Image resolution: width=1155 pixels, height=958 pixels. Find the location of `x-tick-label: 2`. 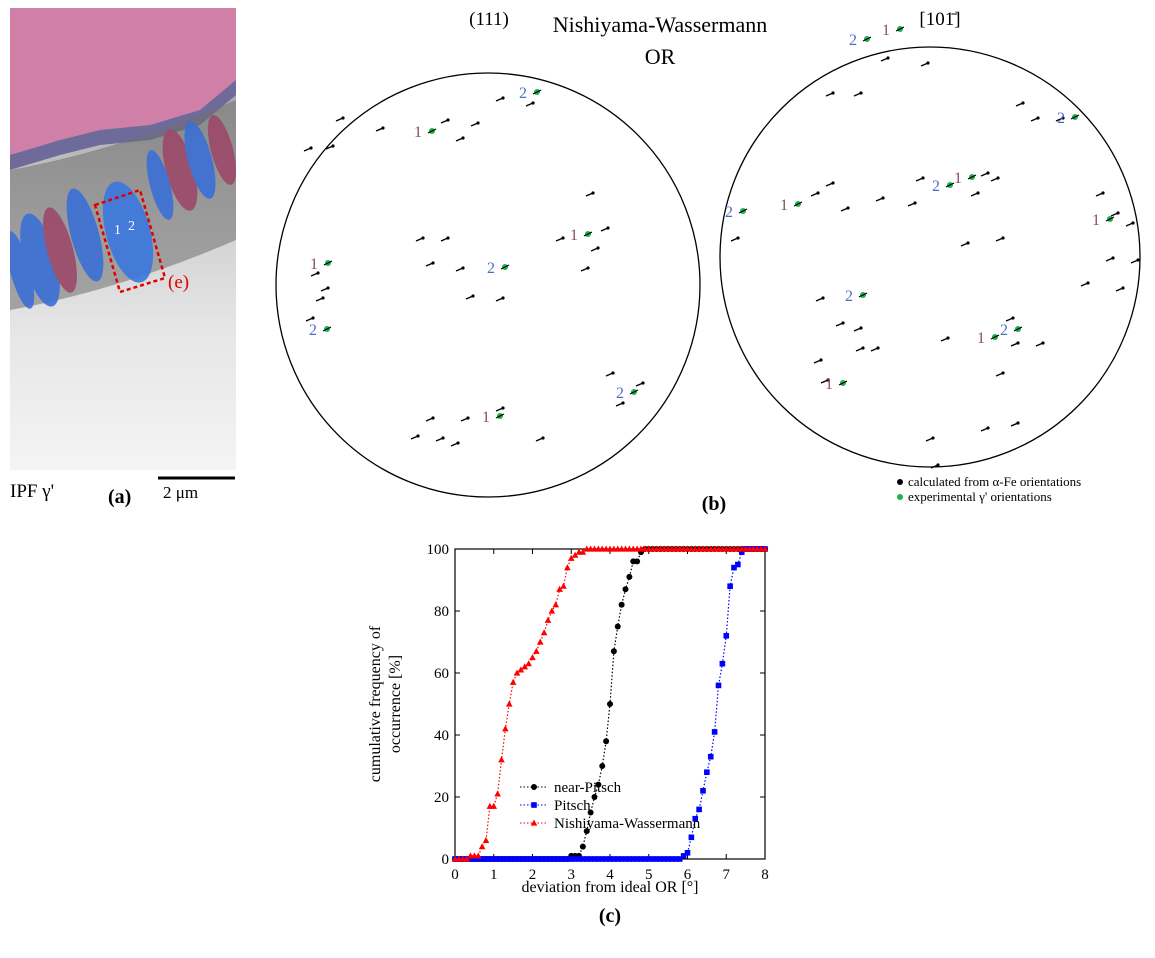

x-tick-label: 2 is located at coordinates (533, 875).